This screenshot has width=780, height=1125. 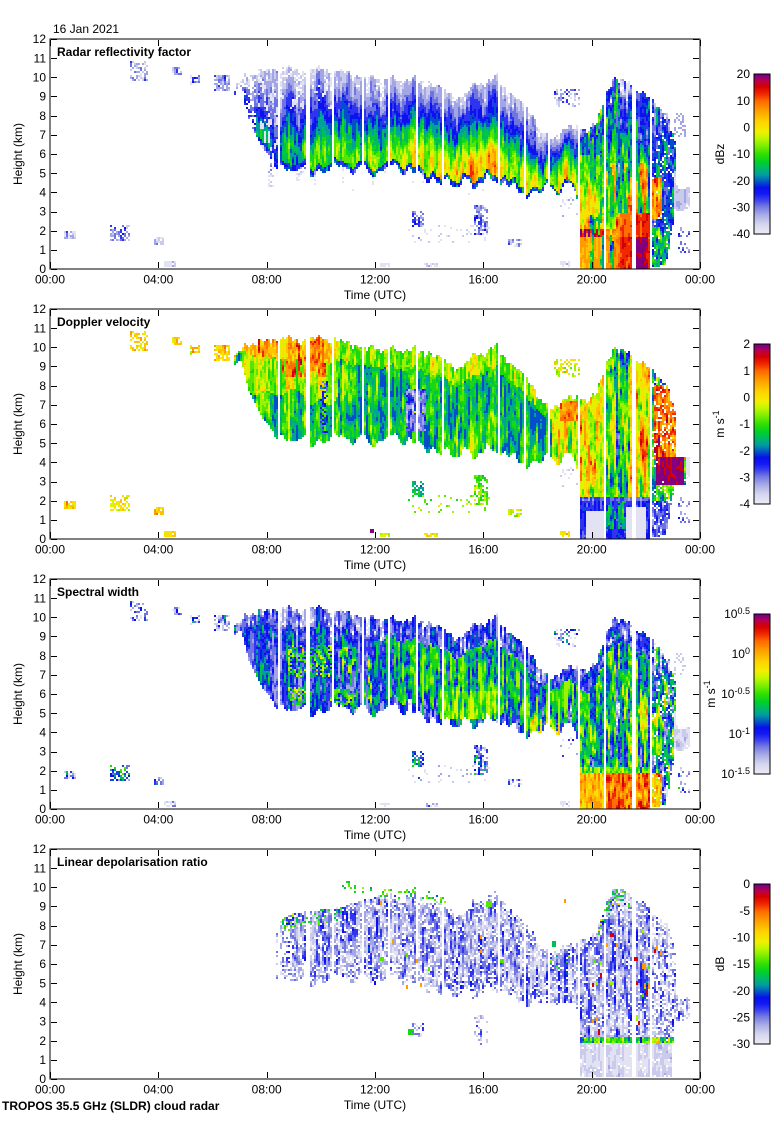 What do you see at coordinates (742, 1018) in the screenshot?
I see `svg-text: -25` at bounding box center [742, 1018].